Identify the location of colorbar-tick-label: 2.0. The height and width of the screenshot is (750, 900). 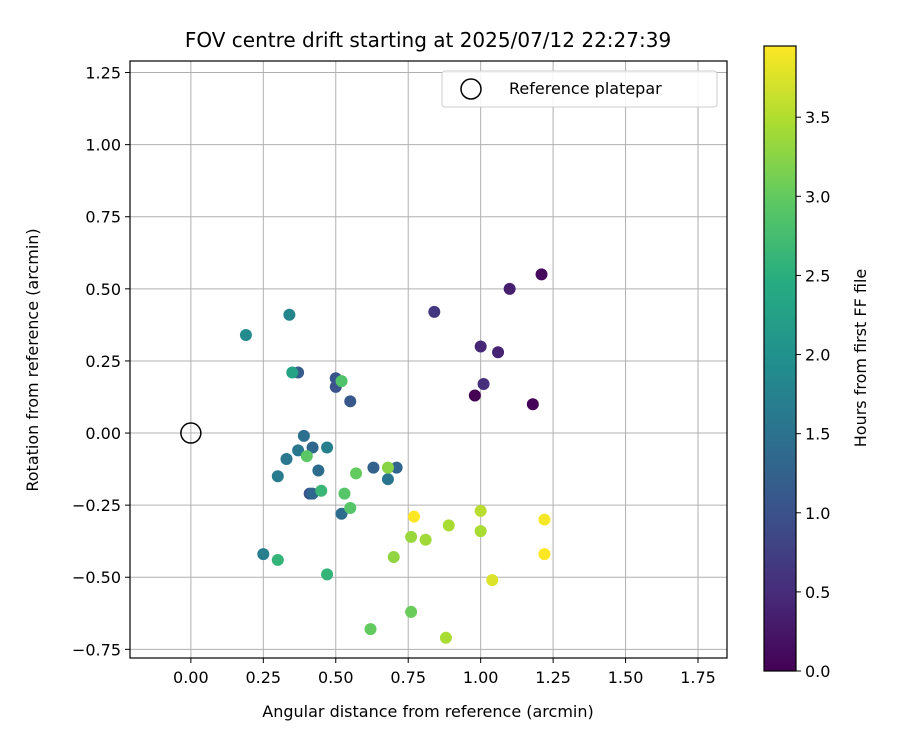
(817, 355).